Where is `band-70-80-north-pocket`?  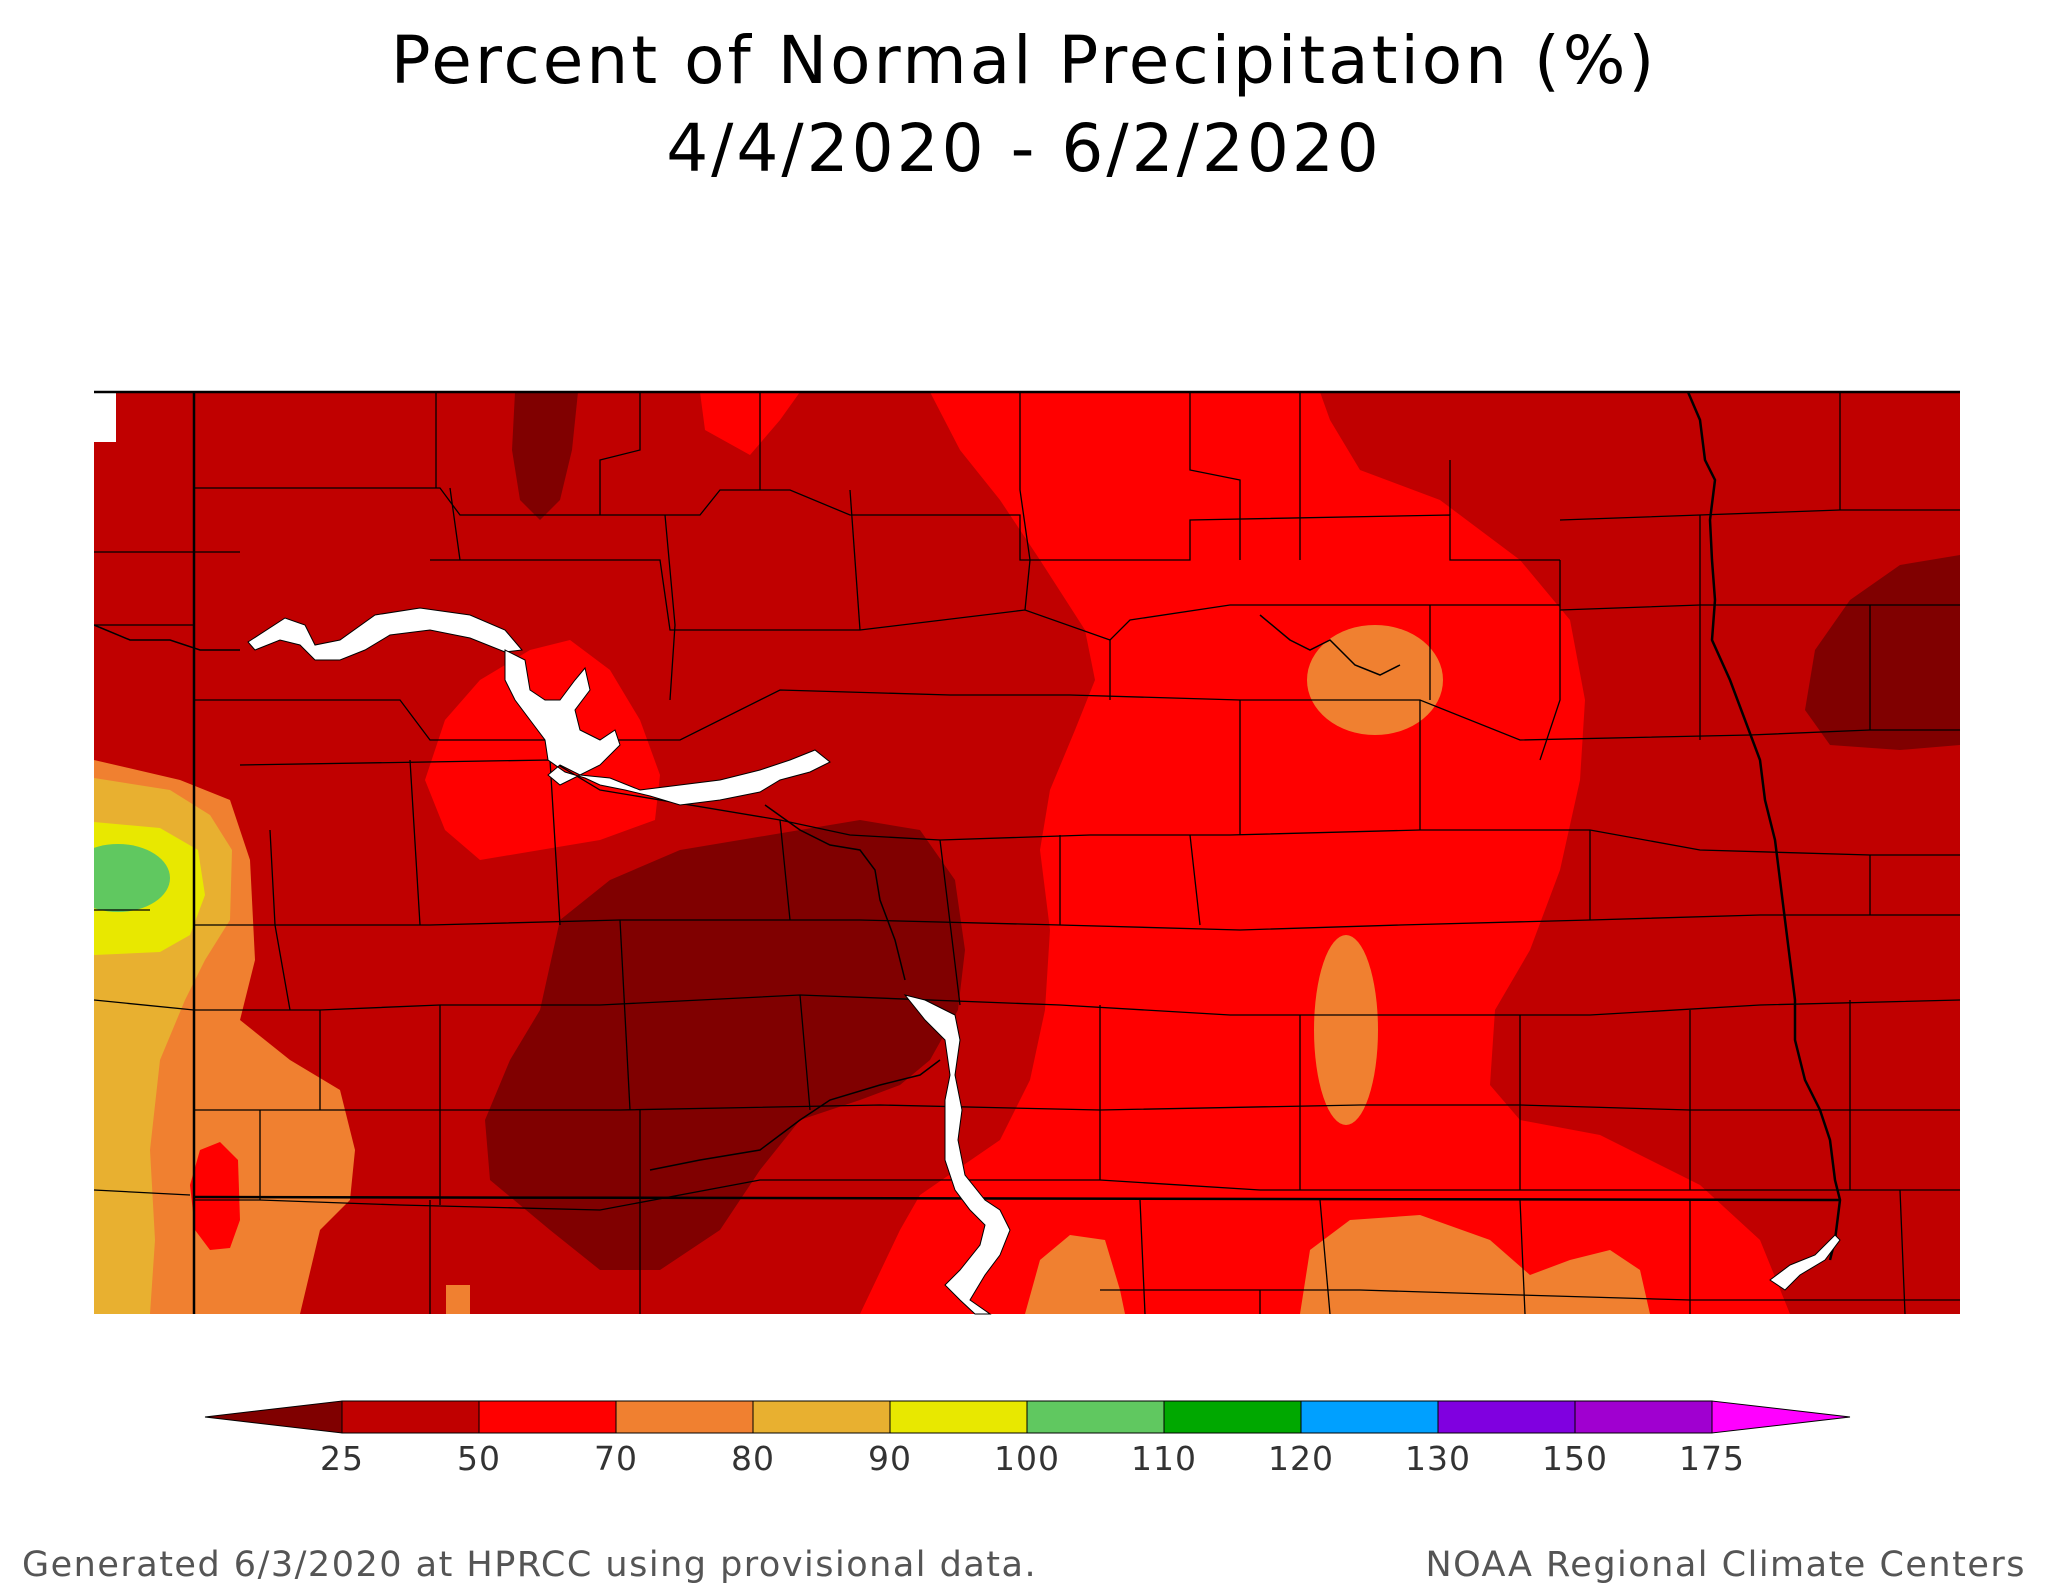
band-70-80-north-pocket is located at coordinates (1375, 680).